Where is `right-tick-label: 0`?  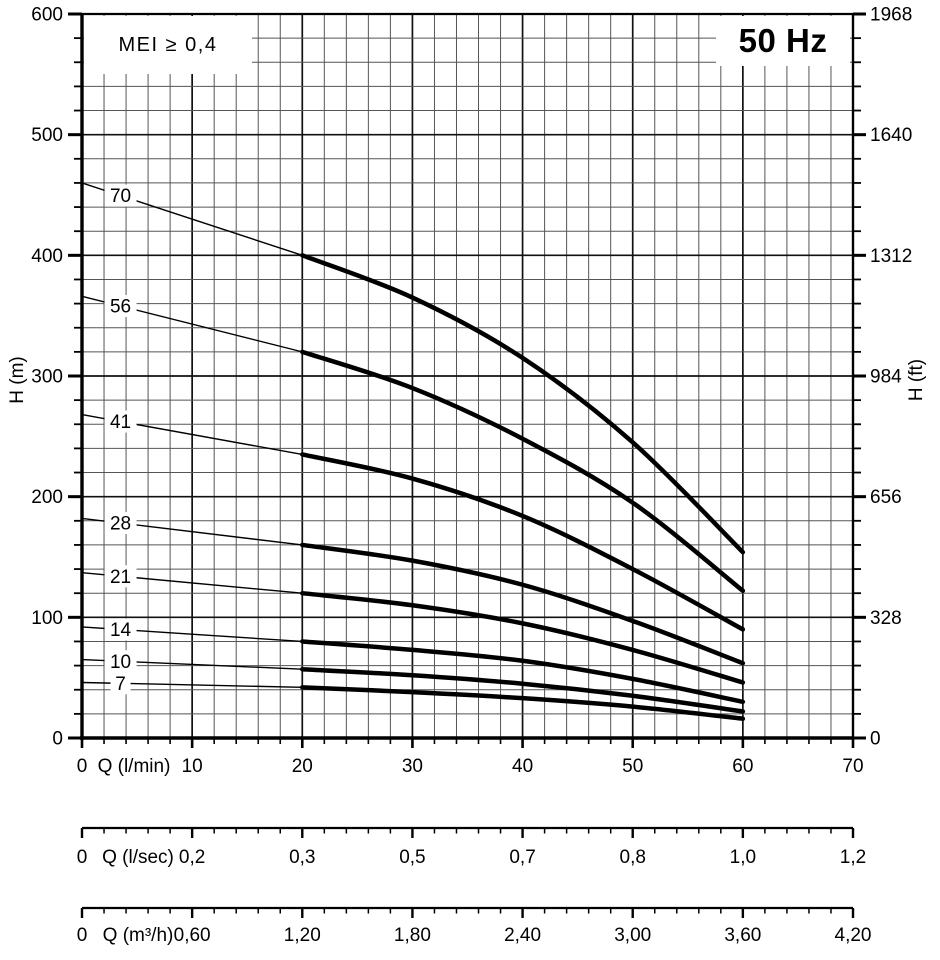
right-tick-label: 0 is located at coordinates (875, 739).